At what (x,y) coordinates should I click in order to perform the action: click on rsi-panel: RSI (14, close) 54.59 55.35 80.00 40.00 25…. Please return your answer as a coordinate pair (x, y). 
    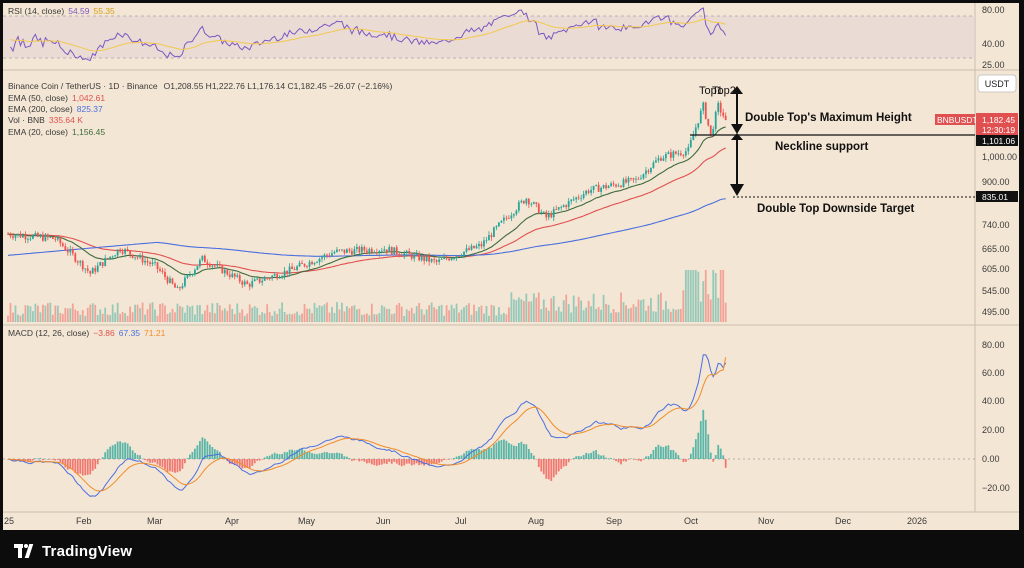
    Looking at the image, I should click on (504, 37).